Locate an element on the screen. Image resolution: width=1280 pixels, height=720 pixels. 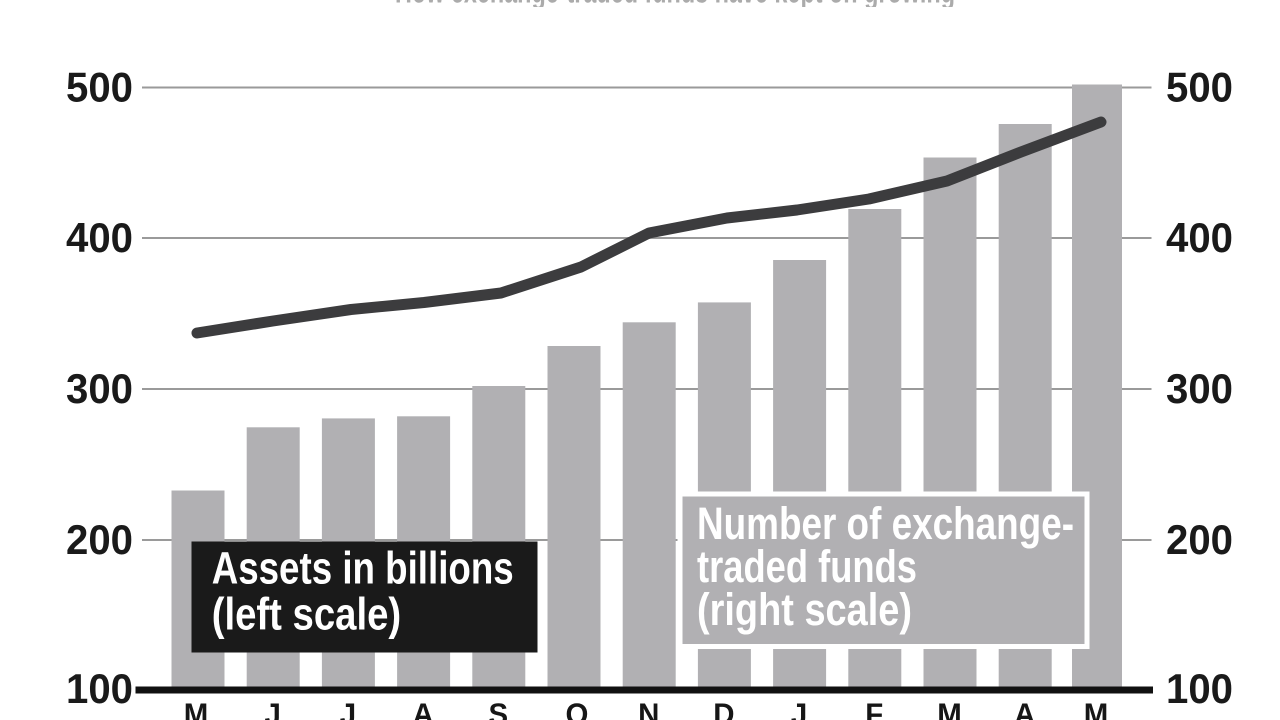
svg-text: Number of exchange- is located at coordinates (885, 523).